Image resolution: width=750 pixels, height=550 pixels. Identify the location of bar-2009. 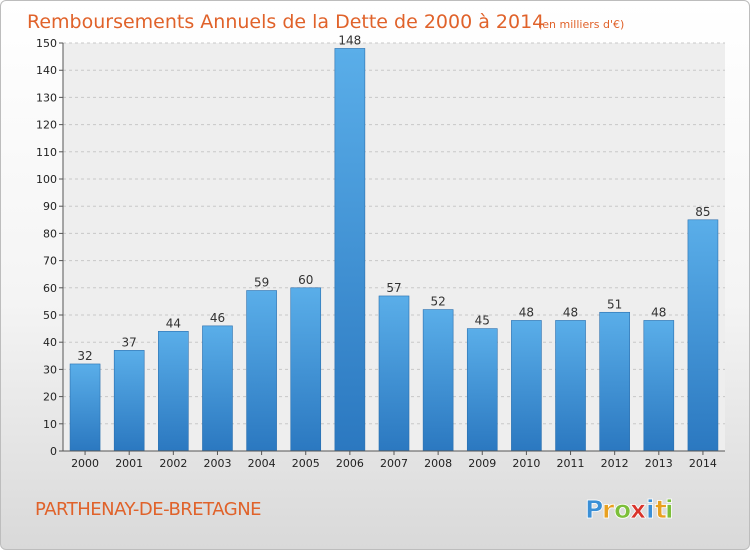
(482, 390).